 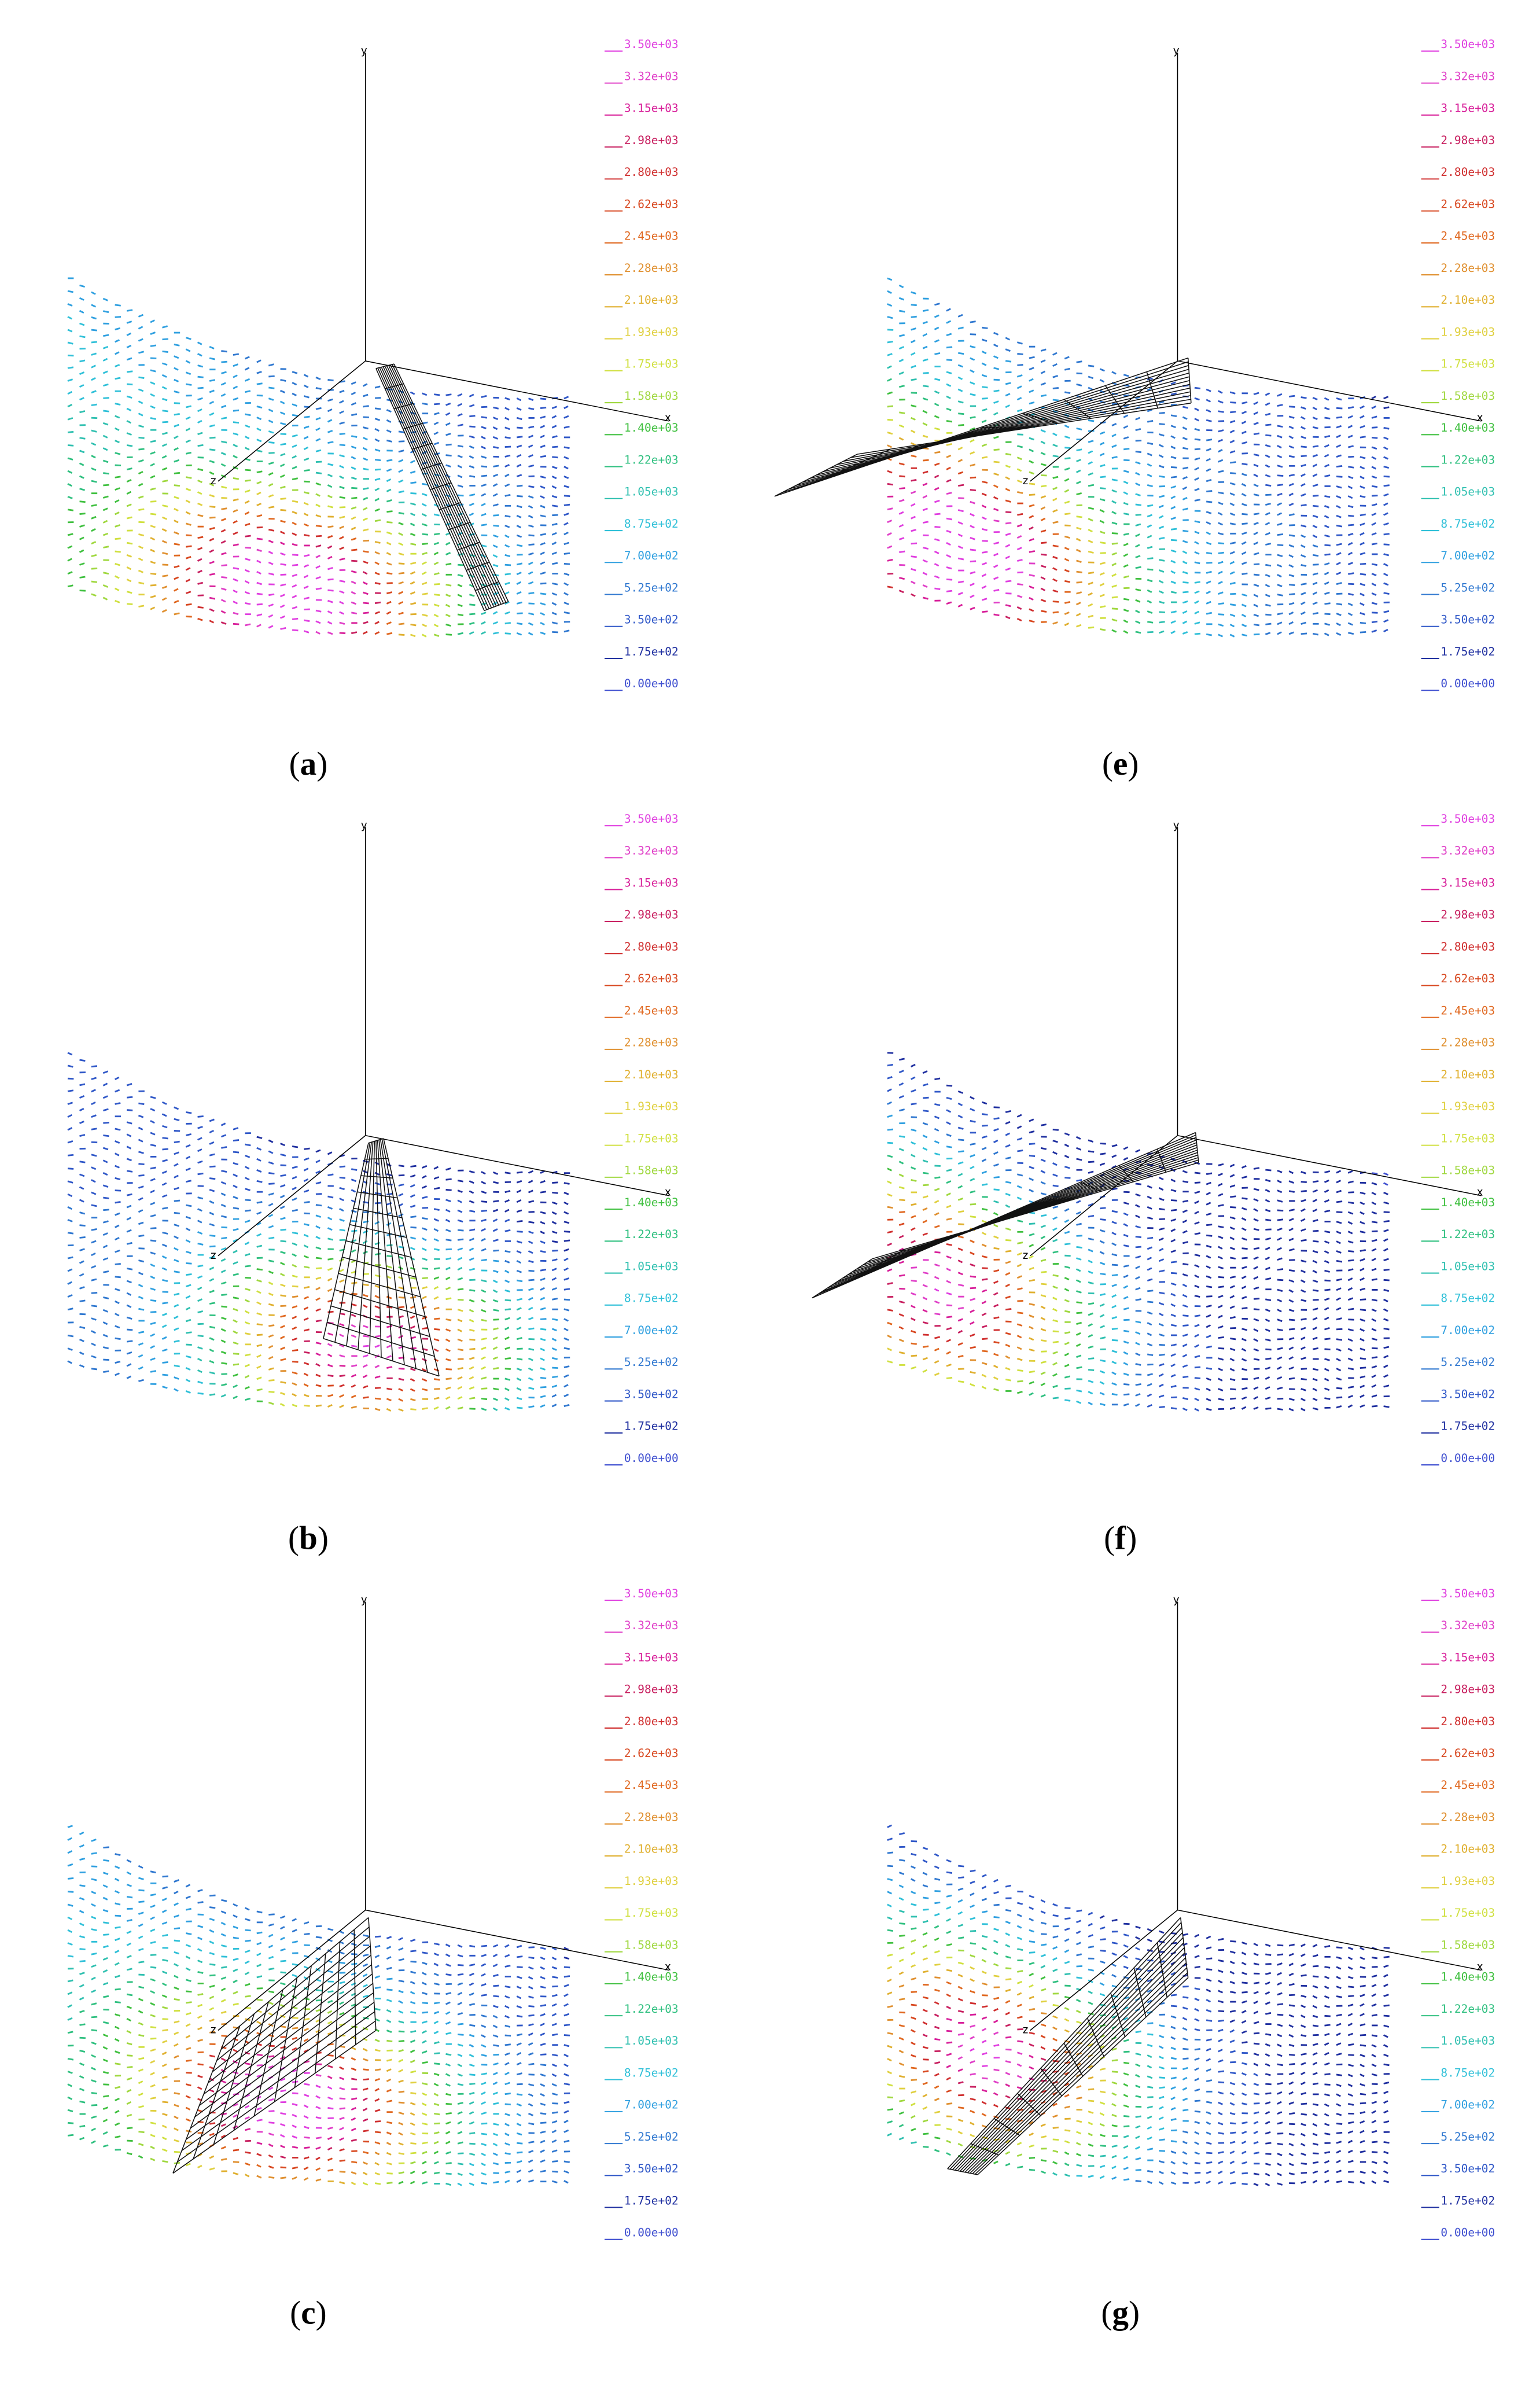 I want to click on legend-label: 5.25e+02, so click(x=1467, y=2136).